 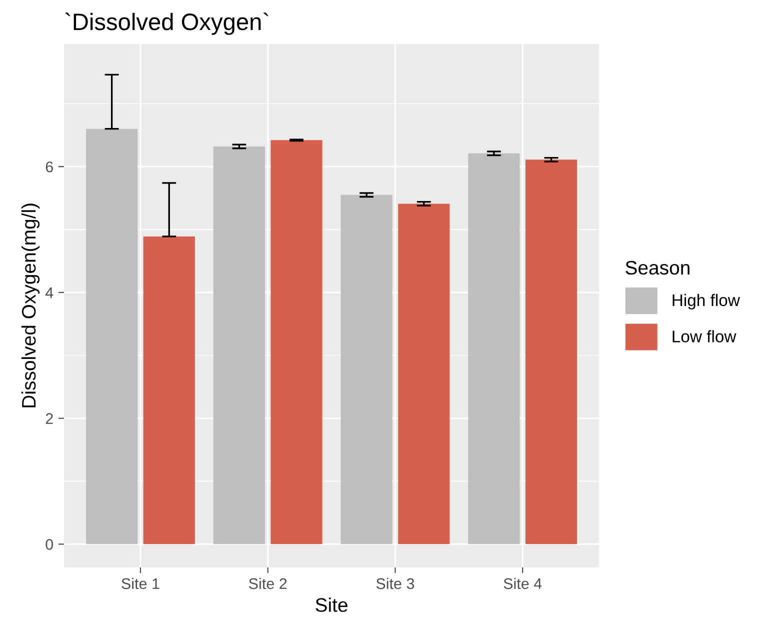 I want to click on y-tick-label: 6, so click(x=49, y=166).